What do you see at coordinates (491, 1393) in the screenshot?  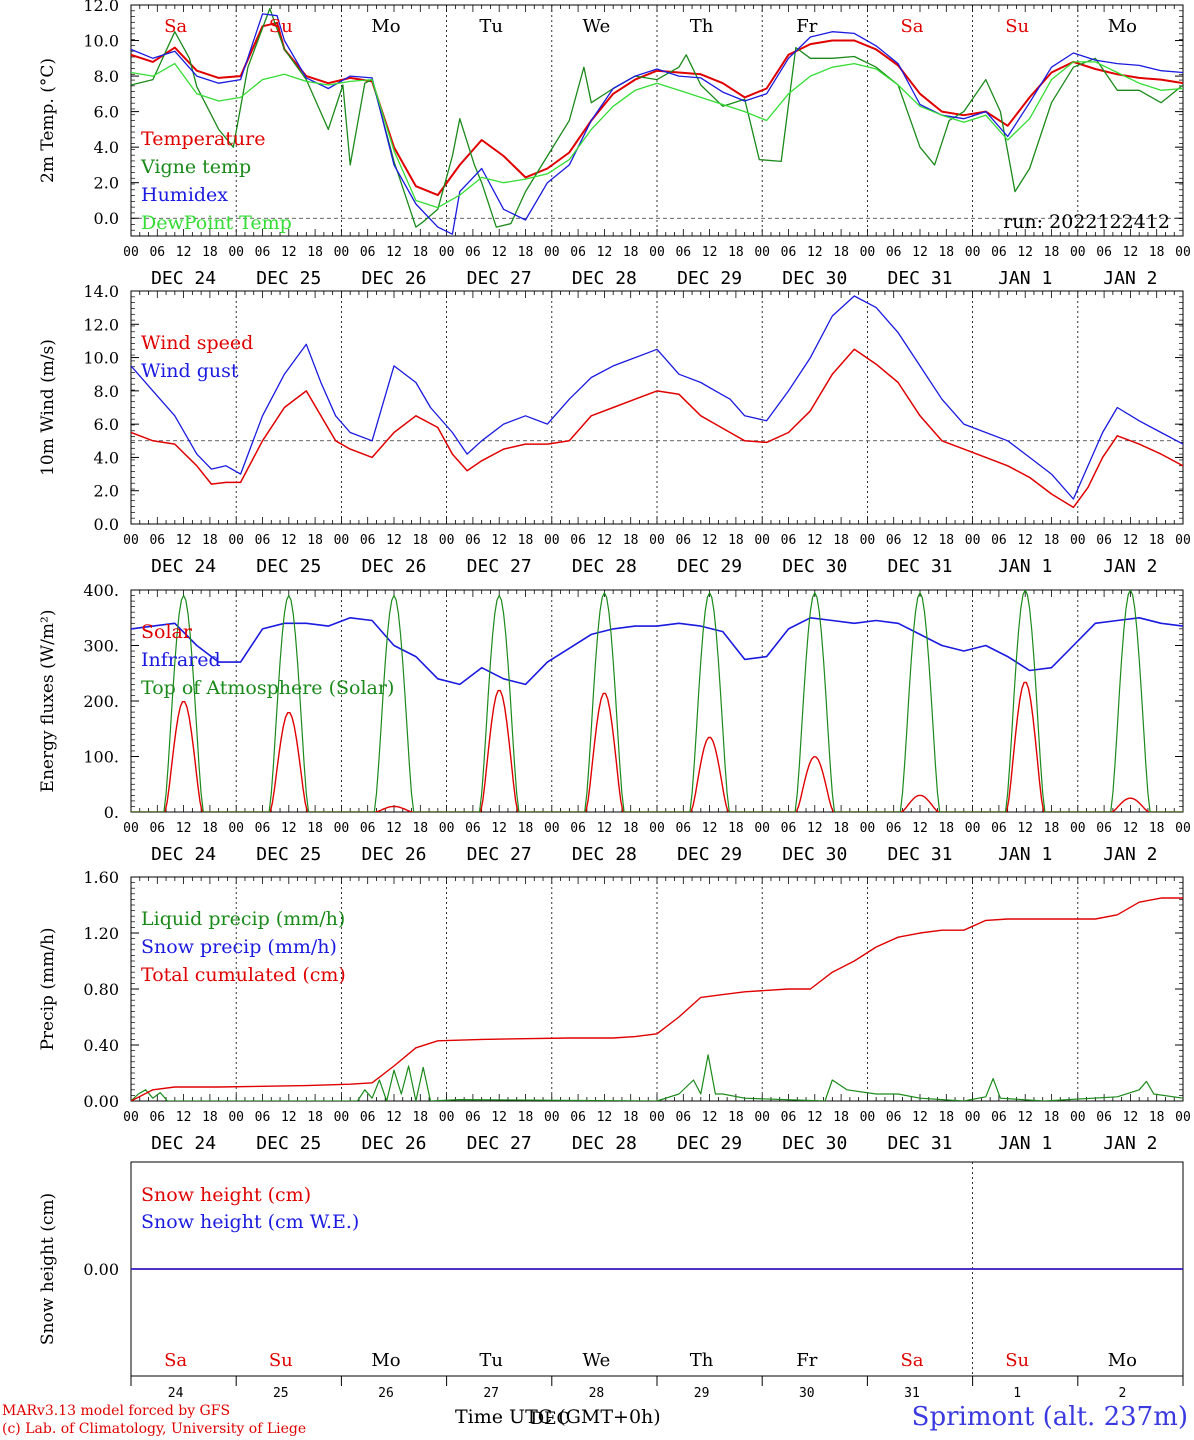 I see `day-number: 27` at bounding box center [491, 1393].